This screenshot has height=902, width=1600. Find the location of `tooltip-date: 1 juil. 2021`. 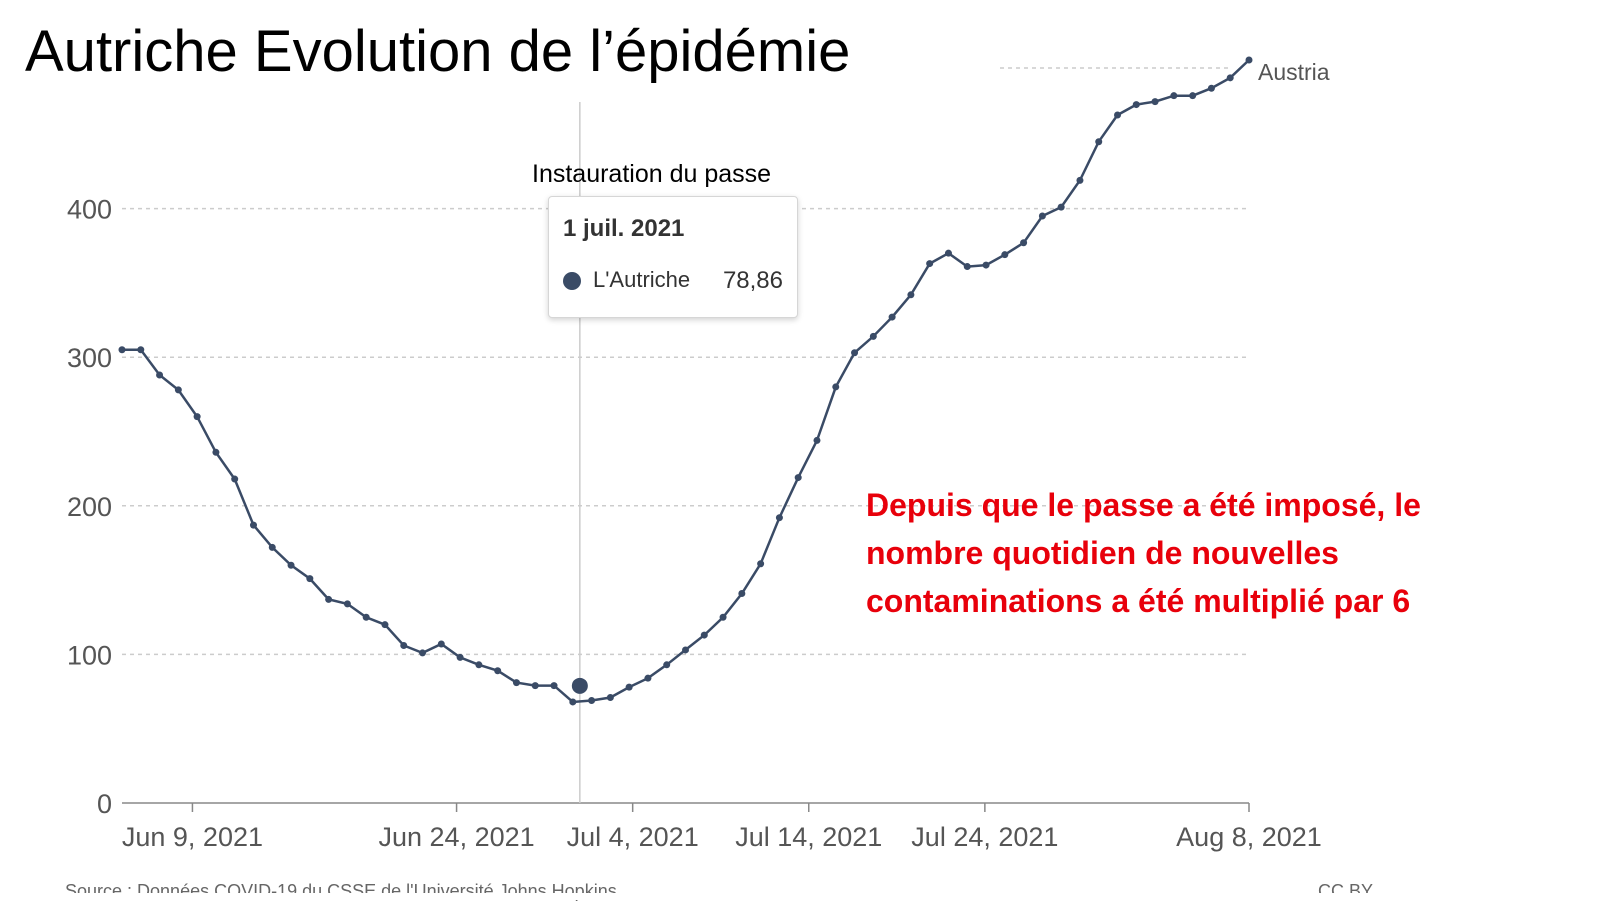

tooltip-date: 1 juil. 2021 is located at coordinates (624, 228).